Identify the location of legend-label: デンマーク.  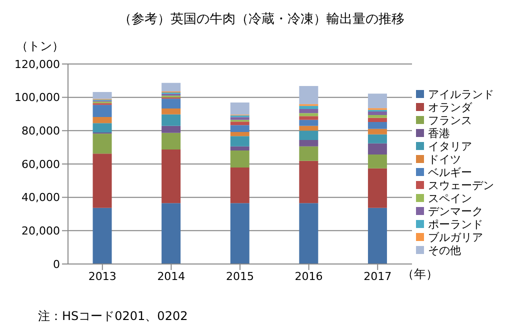
(455, 211).